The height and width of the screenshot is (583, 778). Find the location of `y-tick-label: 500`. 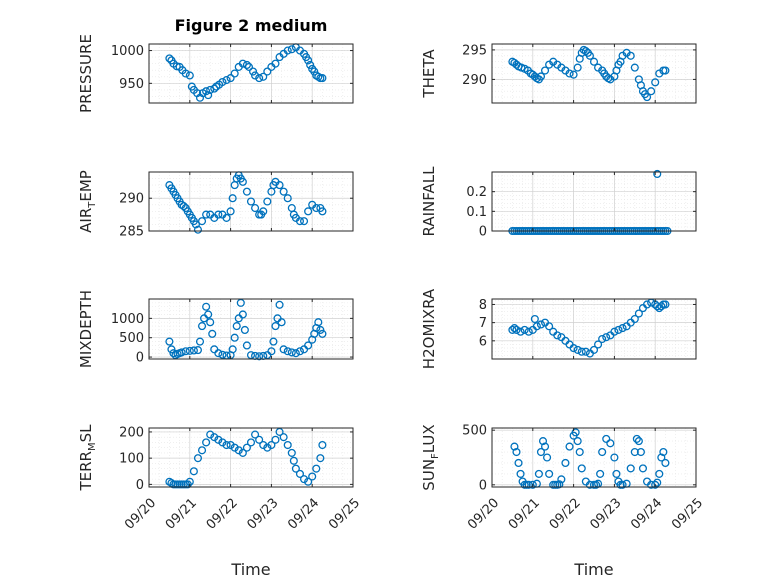

y-tick-label: 500 is located at coordinates (474, 431).